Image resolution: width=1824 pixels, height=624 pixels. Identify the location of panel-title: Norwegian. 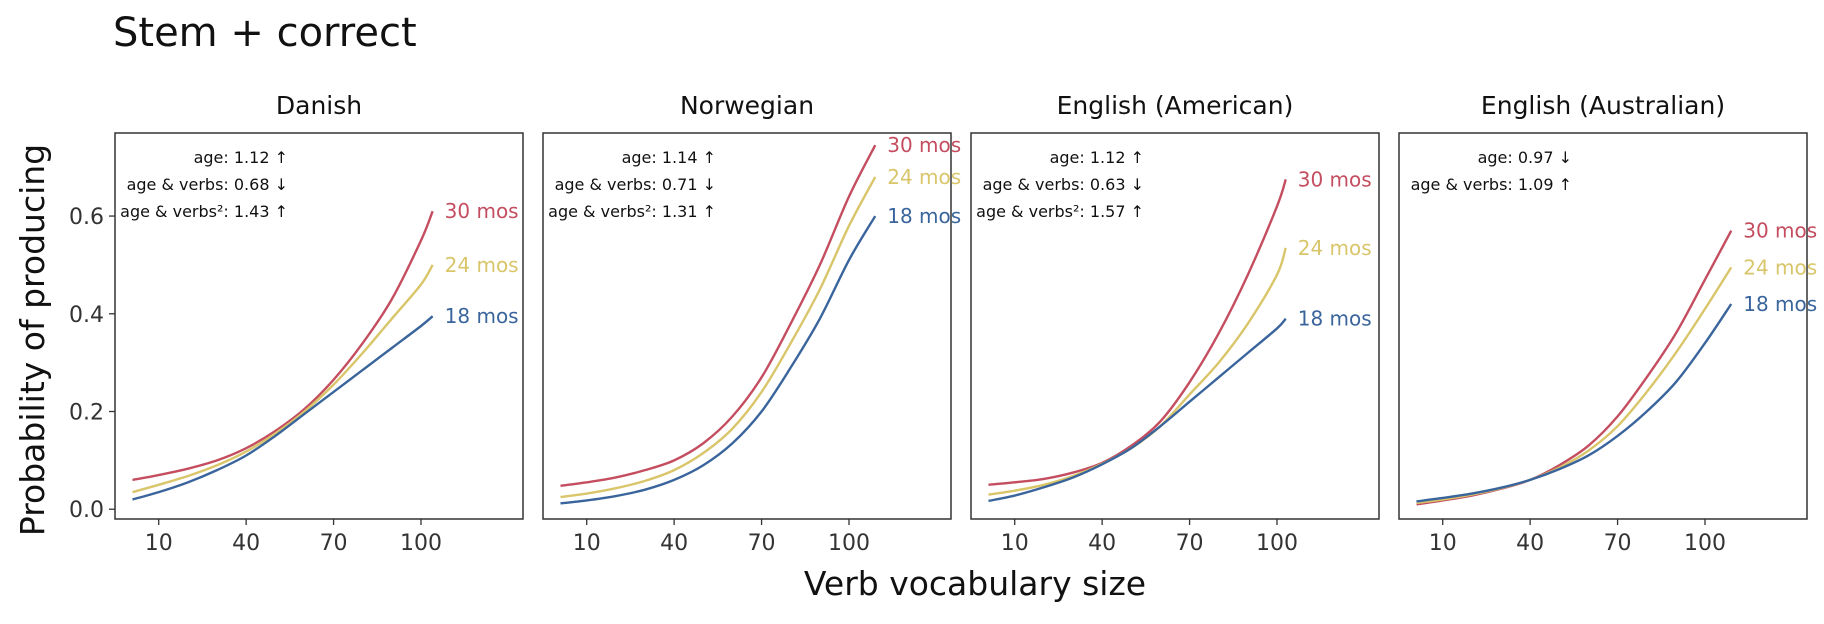
(747, 105).